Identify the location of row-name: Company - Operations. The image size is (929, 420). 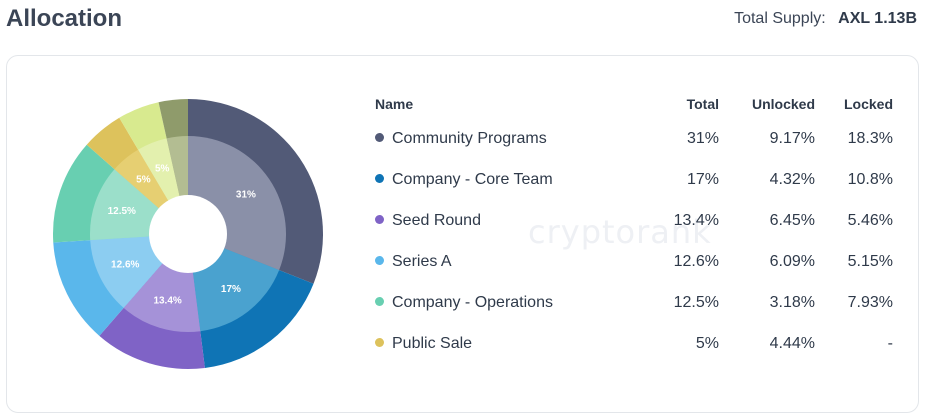
(472, 302).